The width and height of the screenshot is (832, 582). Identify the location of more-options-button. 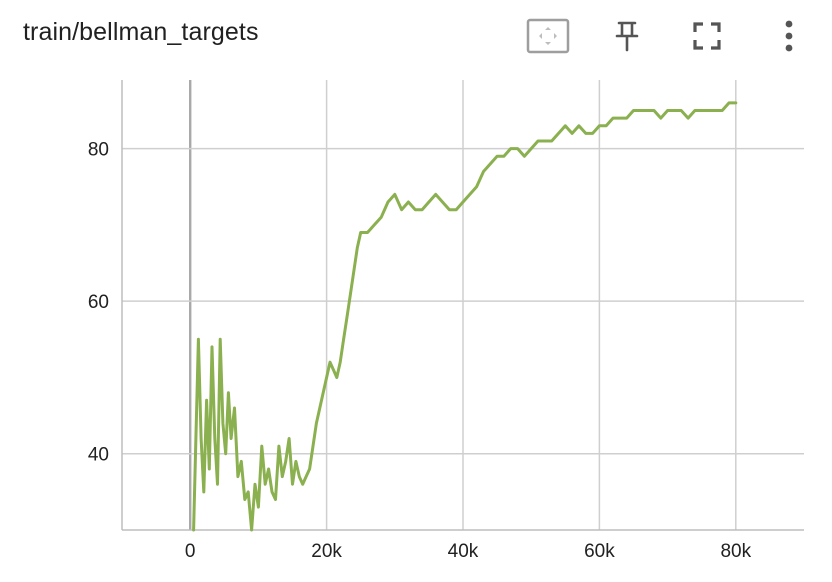
(789, 36).